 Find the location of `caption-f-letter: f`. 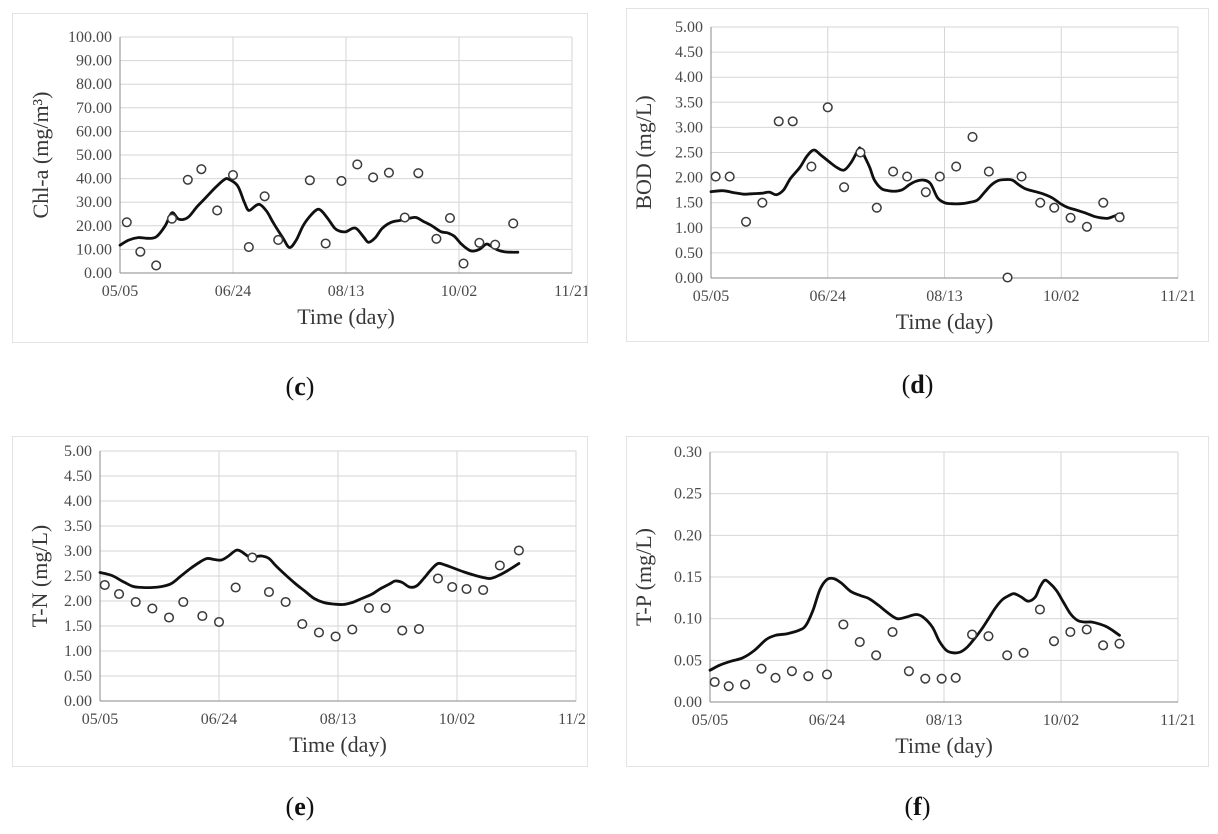

caption-f-letter: f is located at coordinates (917, 806).